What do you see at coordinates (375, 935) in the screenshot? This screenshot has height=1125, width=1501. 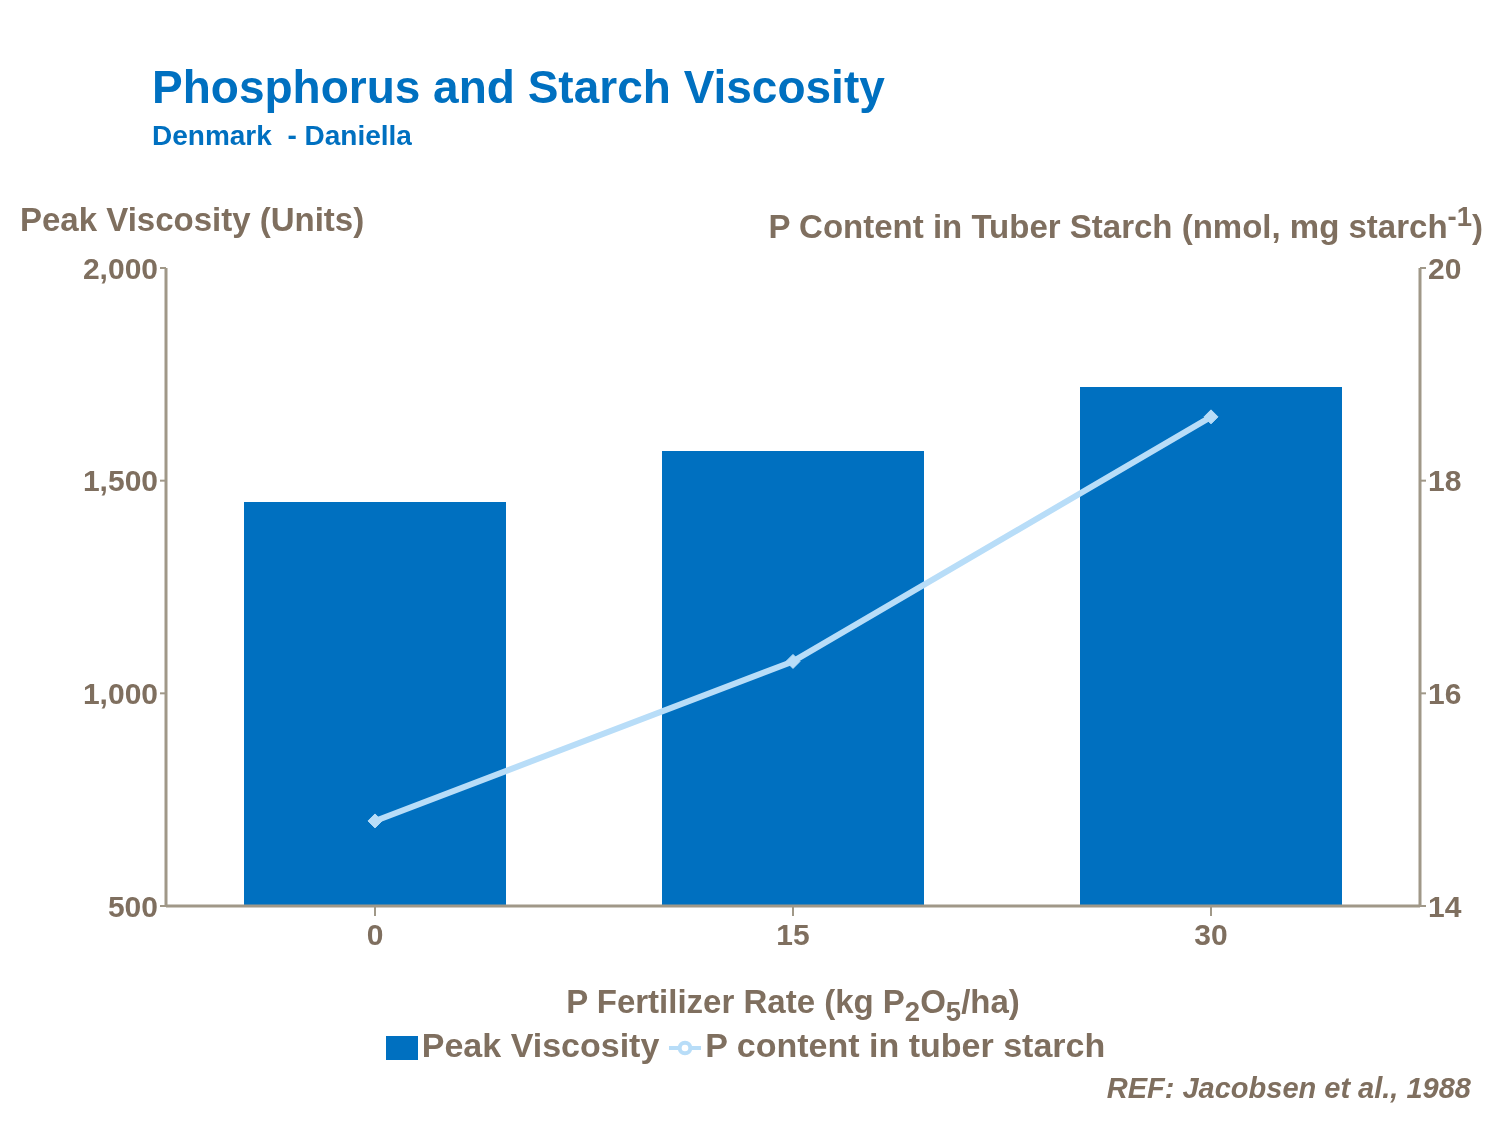 I see `x-tick-label: 0` at bounding box center [375, 935].